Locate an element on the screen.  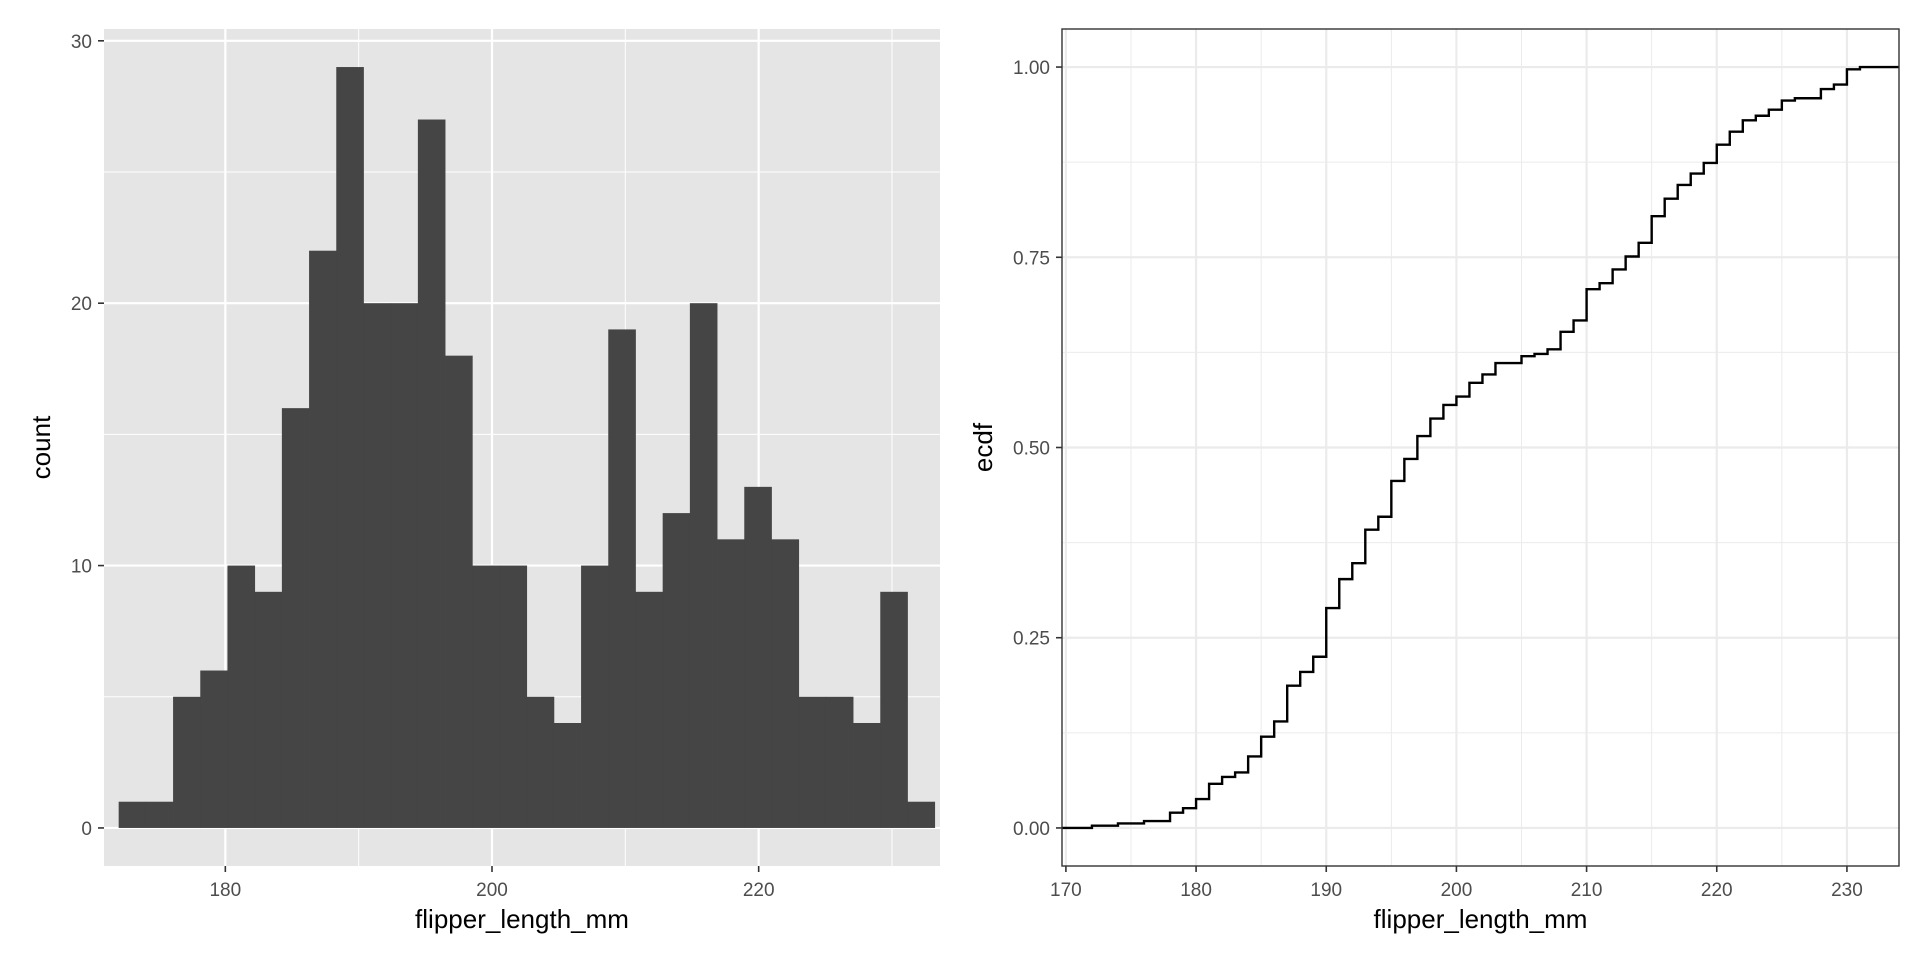
ecdf-y-axis-title: ecdf is located at coordinates (983, 447).